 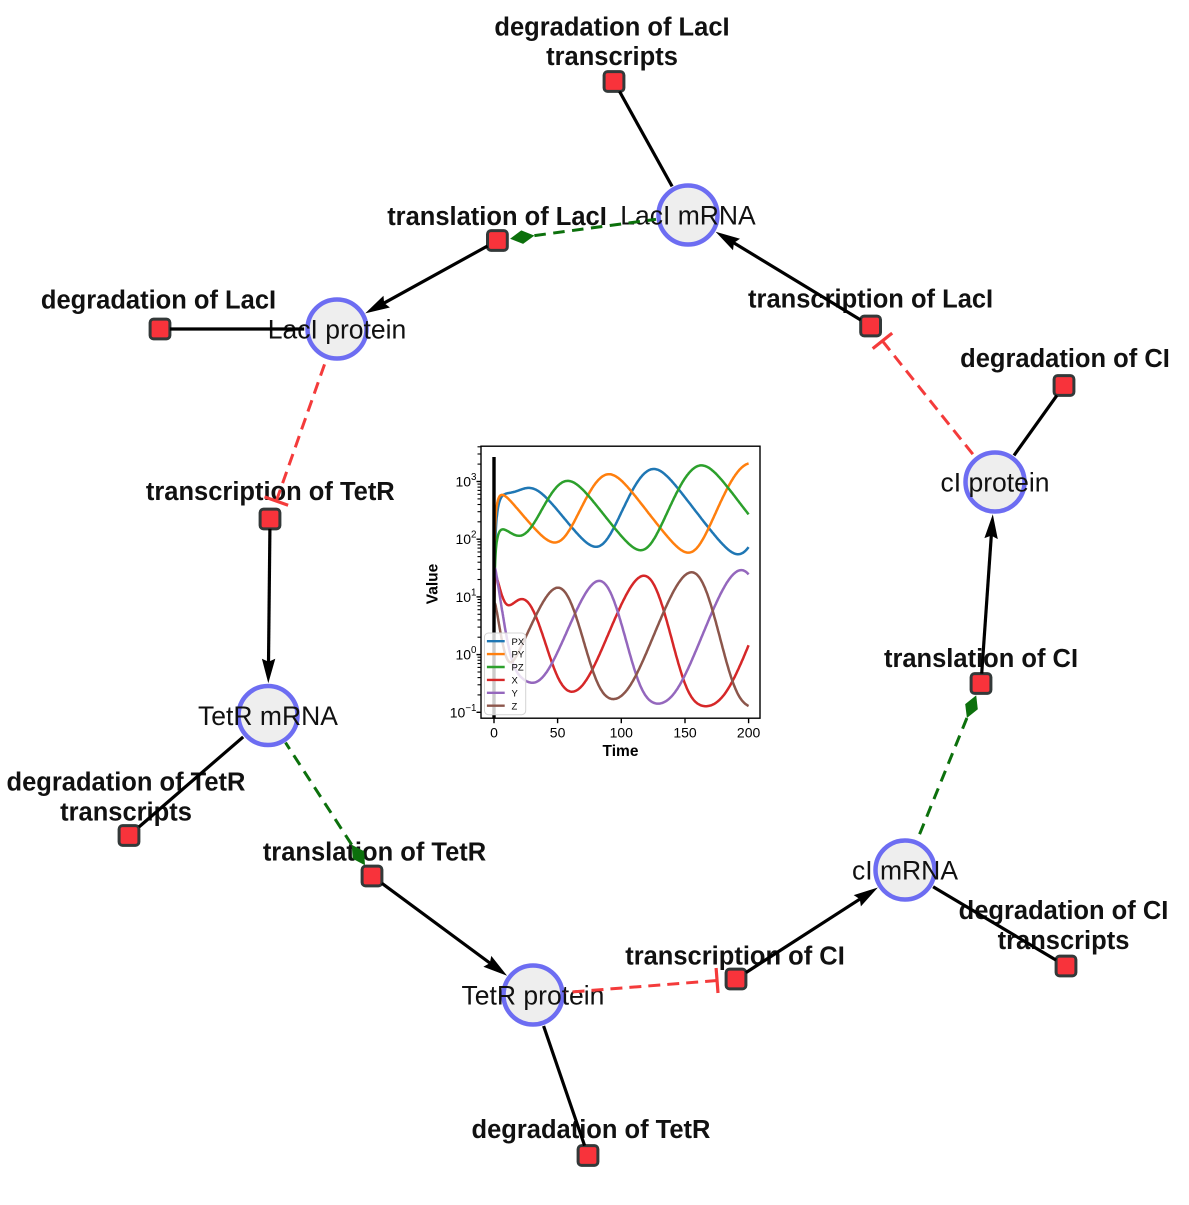 I want to click on svg-text: translation of LacI, so click(x=497, y=217).